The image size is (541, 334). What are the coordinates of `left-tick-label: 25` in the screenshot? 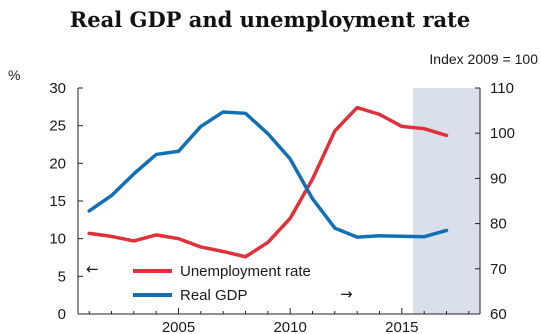 It's located at (57, 126).